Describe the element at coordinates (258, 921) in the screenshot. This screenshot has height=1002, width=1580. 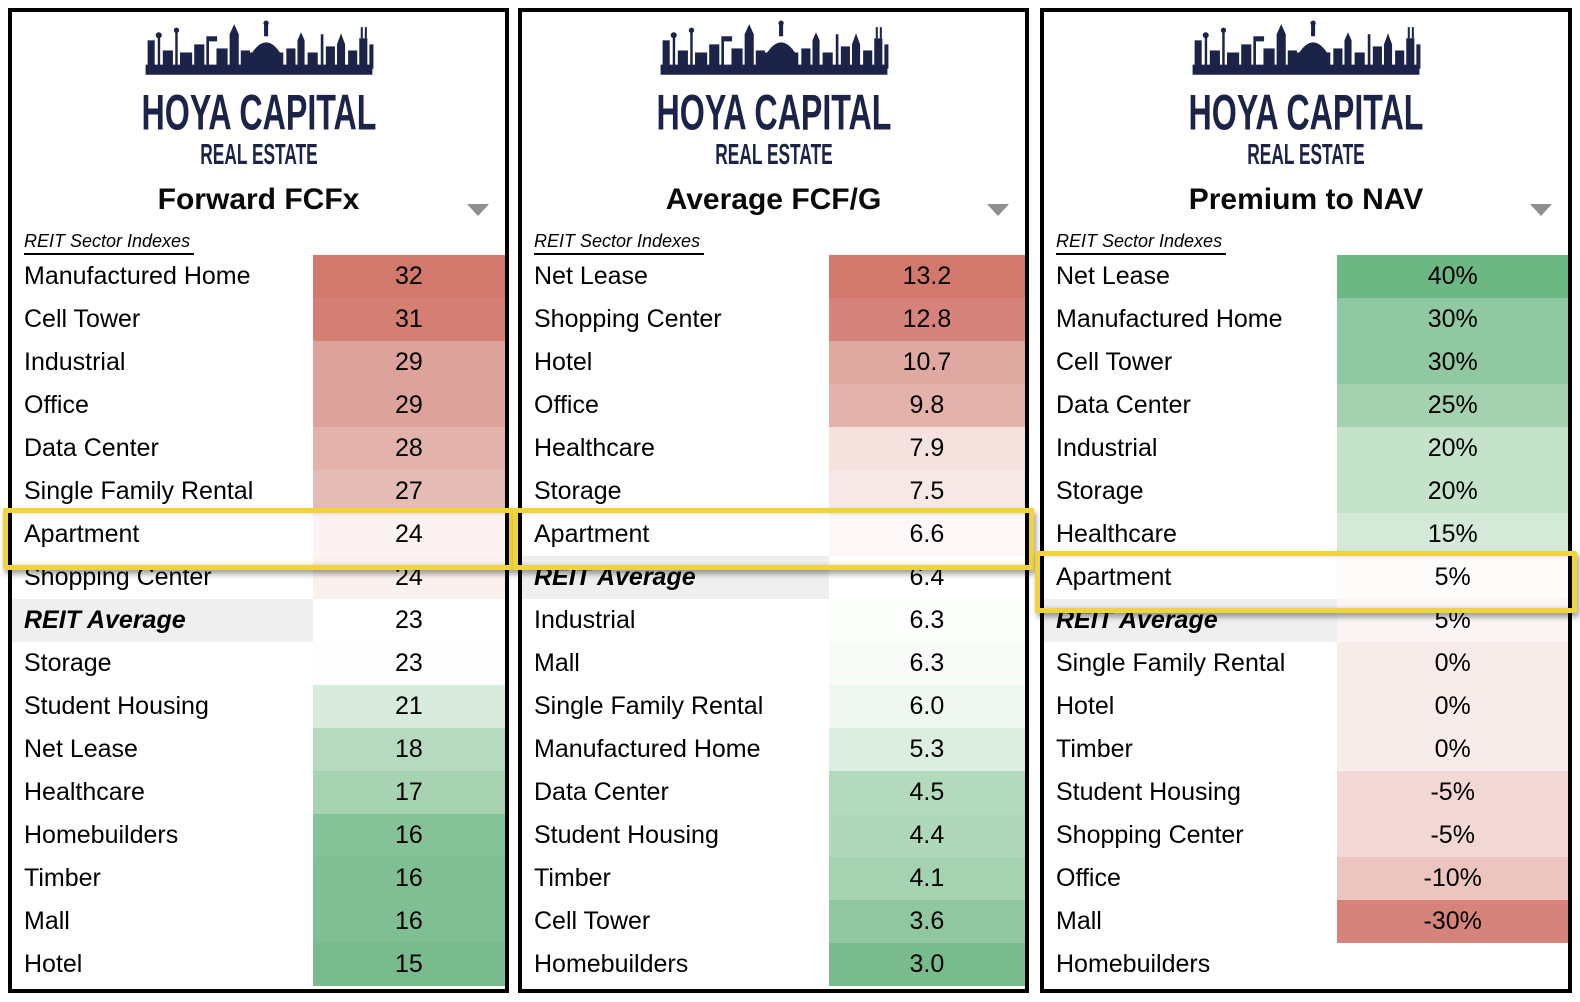
I see `table-row: Mall 16` at that location.